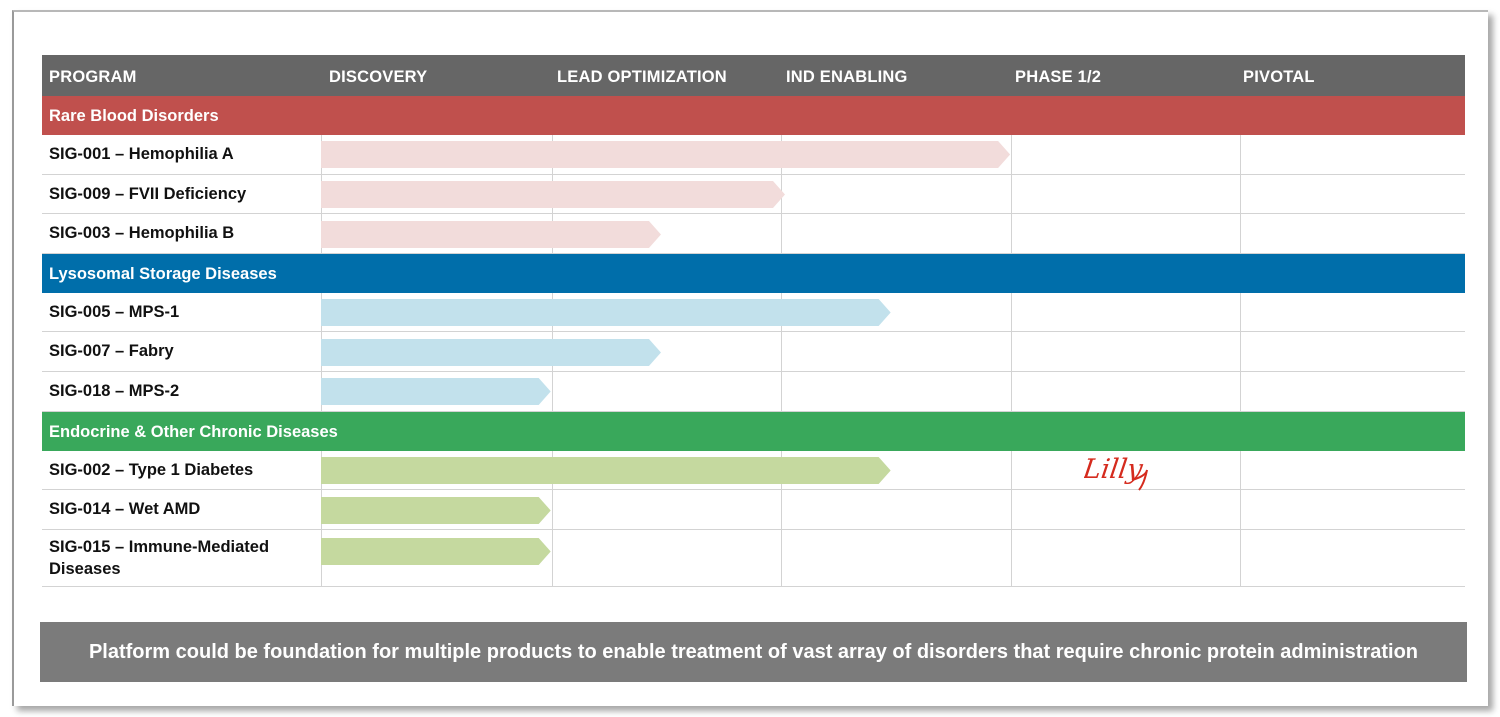 This screenshot has height=717, width=1500. Describe the element at coordinates (378, 77) in the screenshot. I see `header-discovery: DISCOVERY` at that location.